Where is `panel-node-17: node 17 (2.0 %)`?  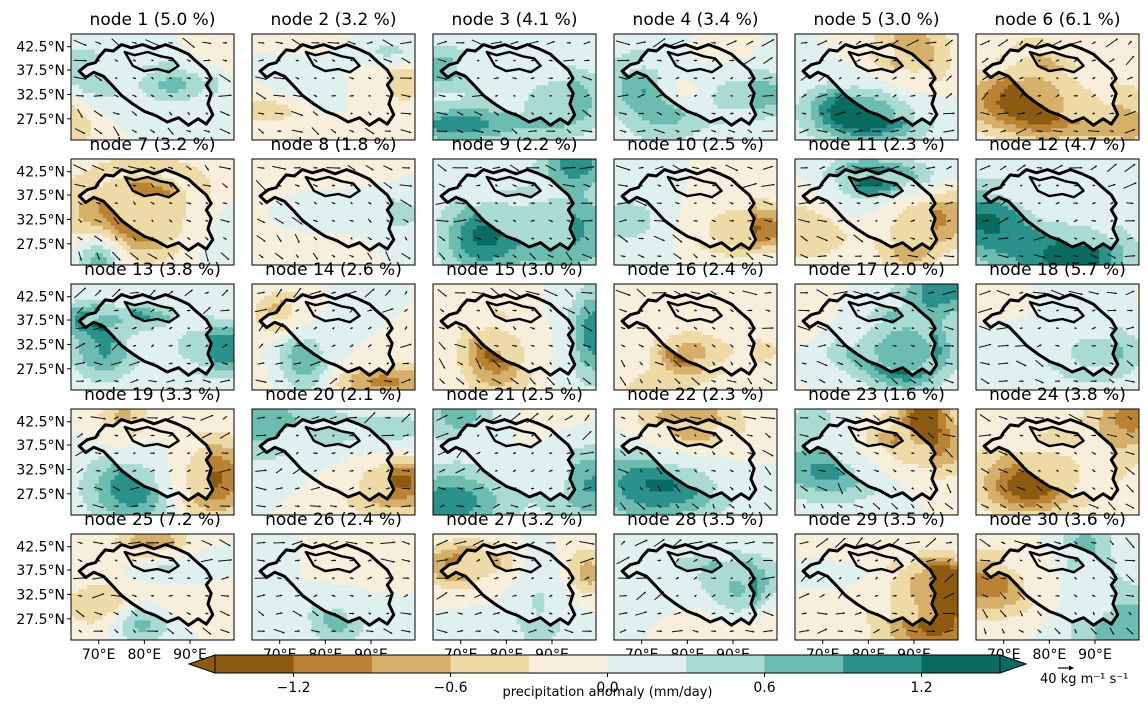 panel-node-17: node 17 (2.0 %) is located at coordinates (876, 325).